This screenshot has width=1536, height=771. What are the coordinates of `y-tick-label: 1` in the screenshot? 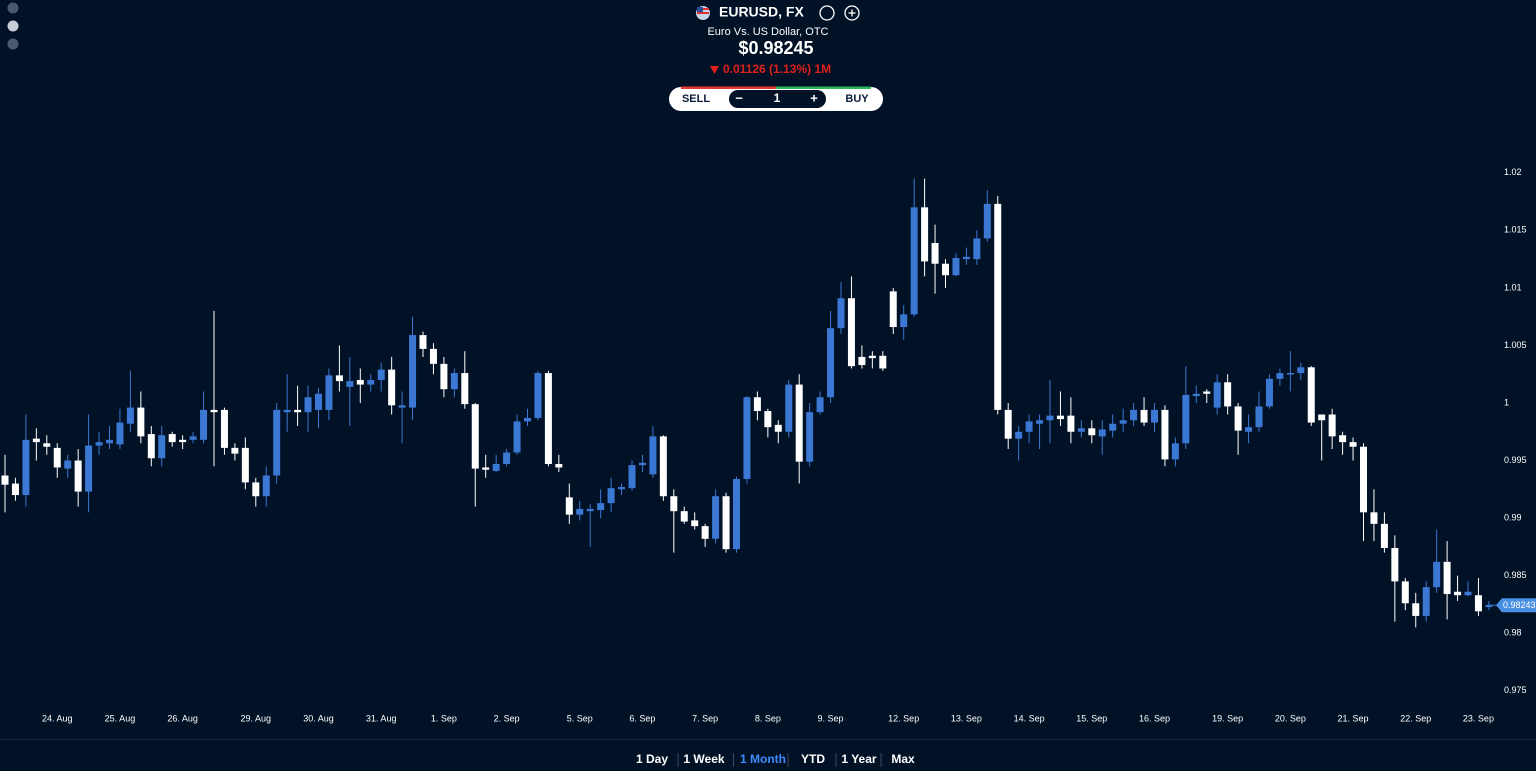 It's located at (1506, 402).